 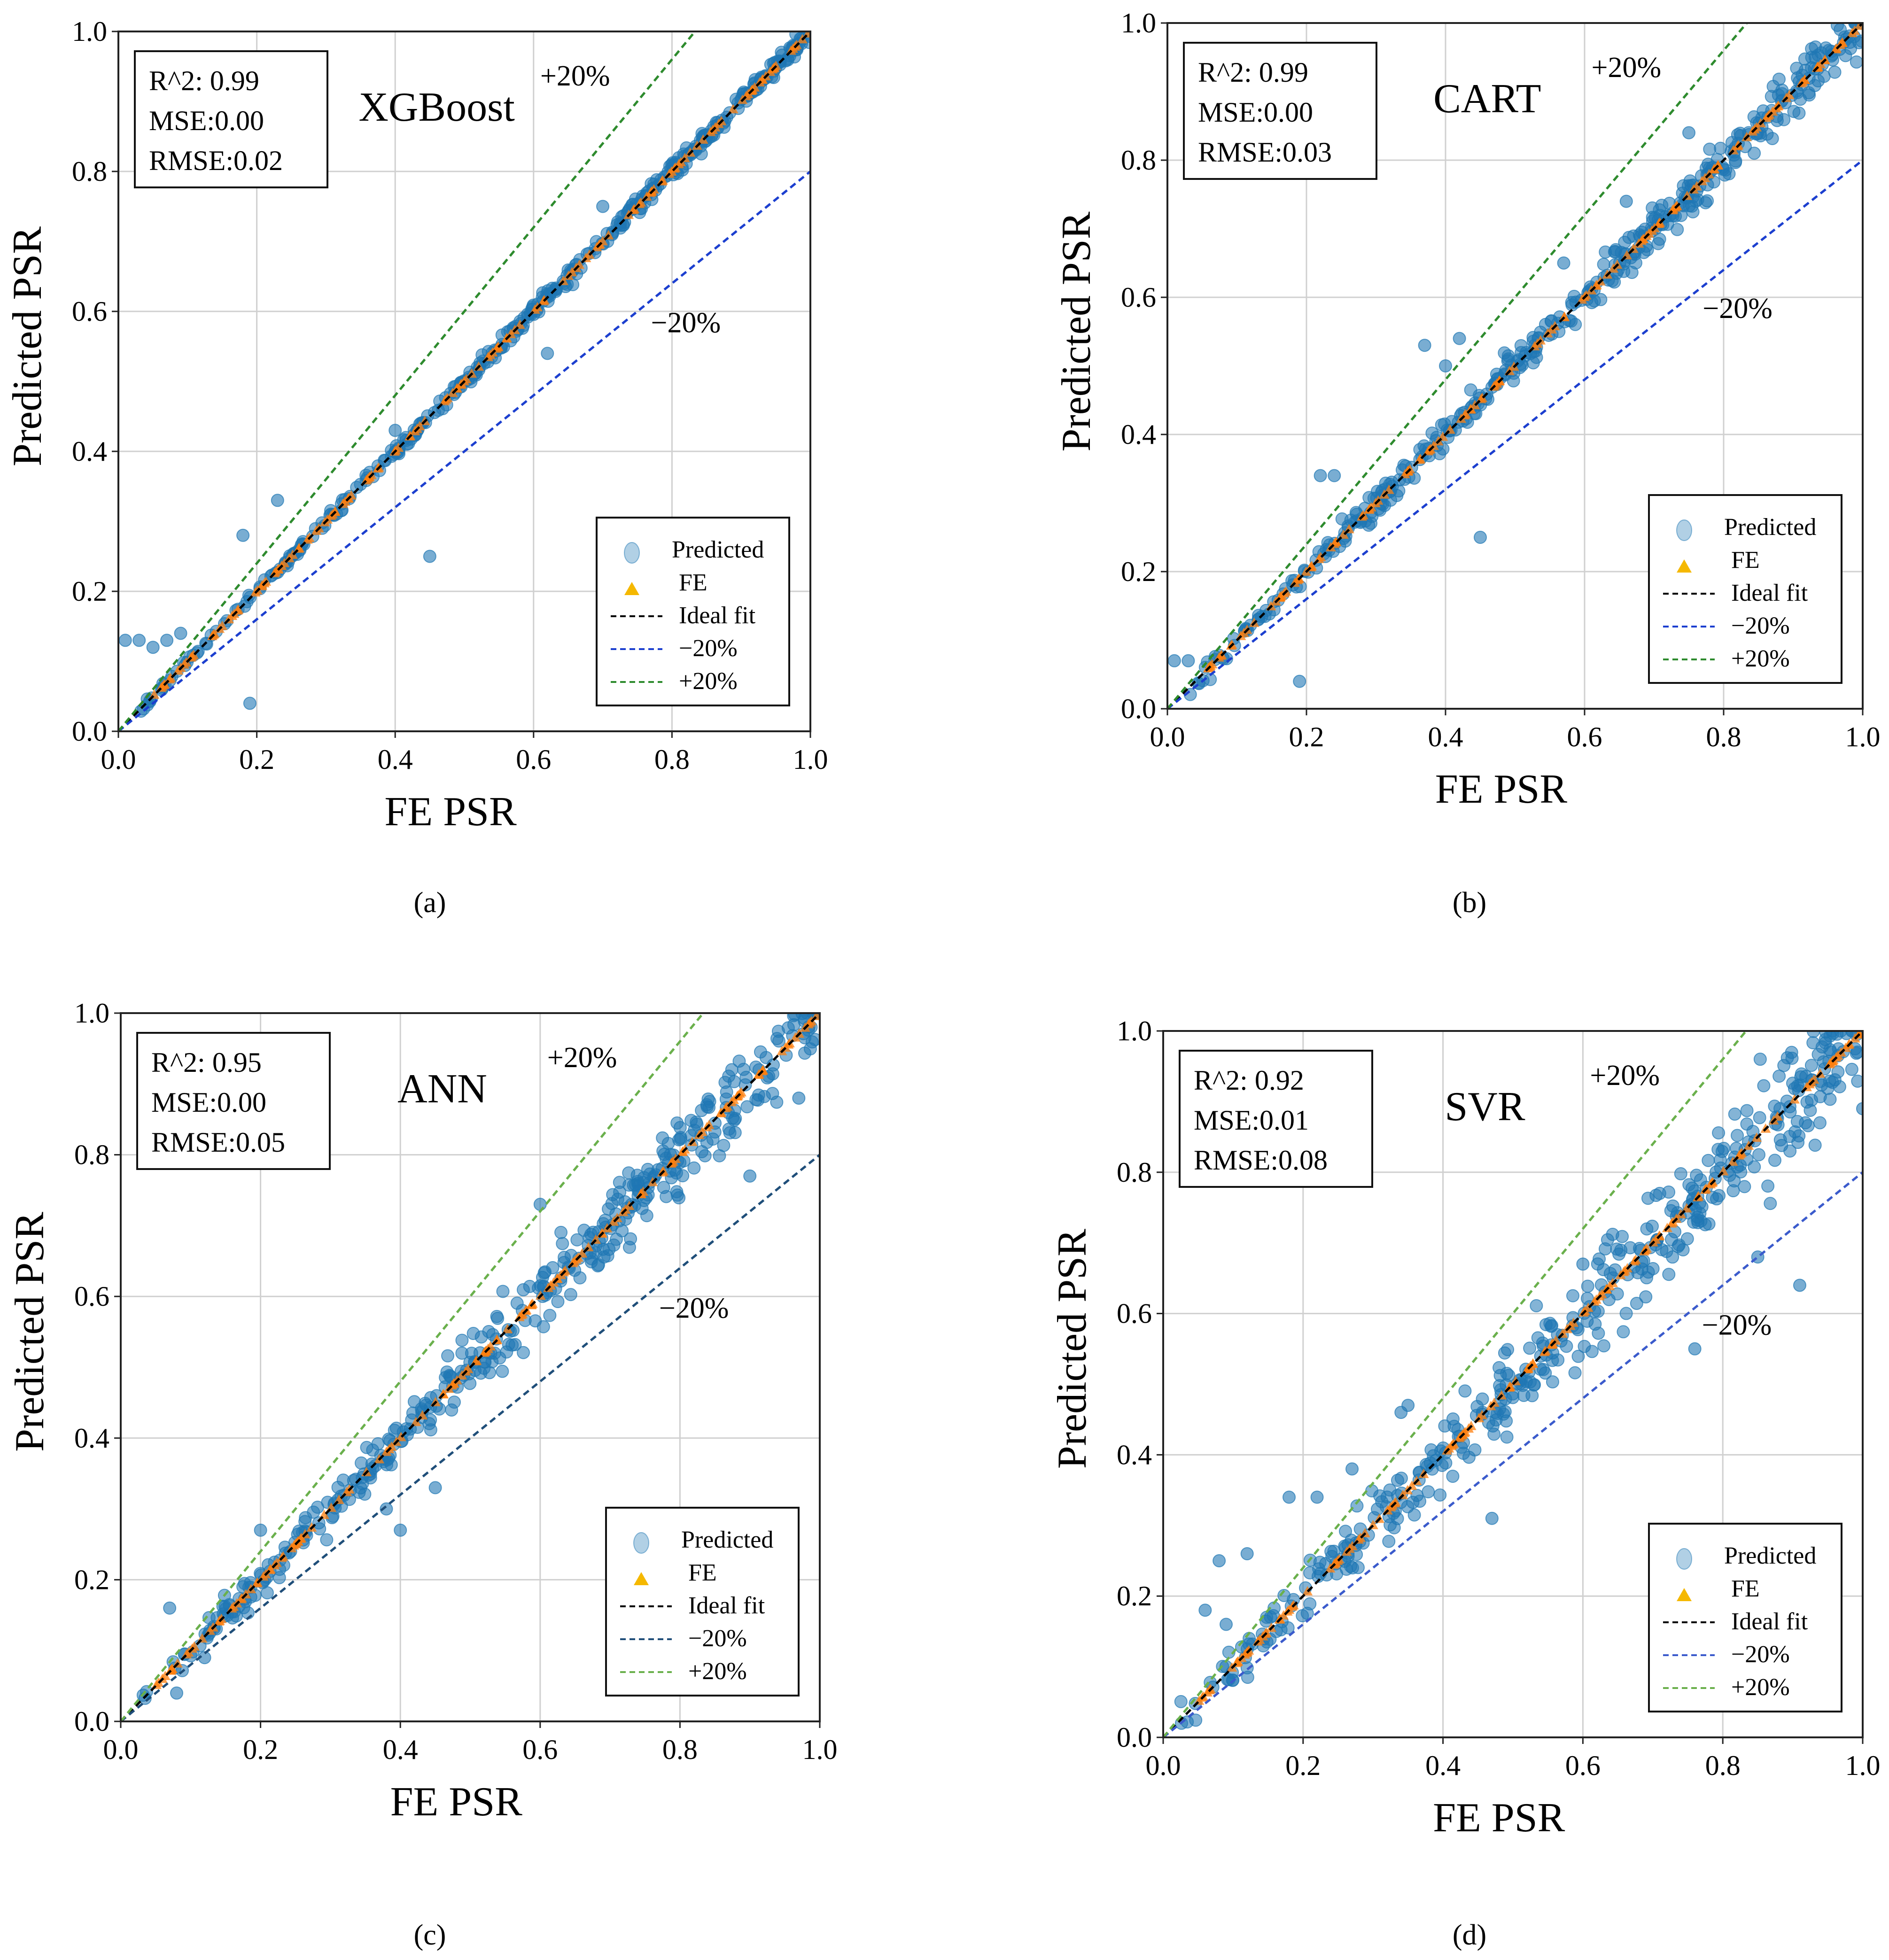 What do you see at coordinates (1487, 99) in the screenshot?
I see `model-title: CART` at bounding box center [1487, 99].